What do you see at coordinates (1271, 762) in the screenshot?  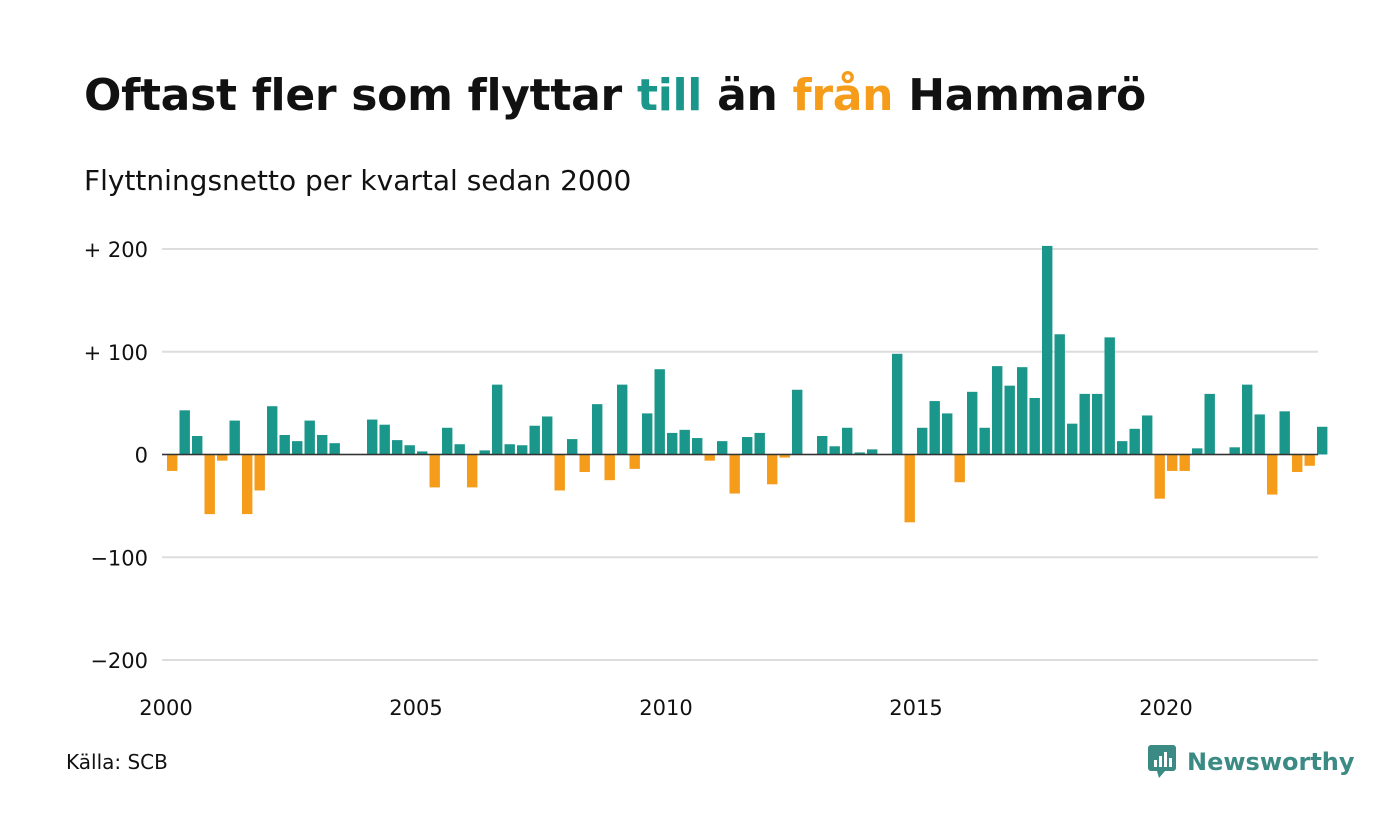 I see `brand-name: Newsworthy` at bounding box center [1271, 762].